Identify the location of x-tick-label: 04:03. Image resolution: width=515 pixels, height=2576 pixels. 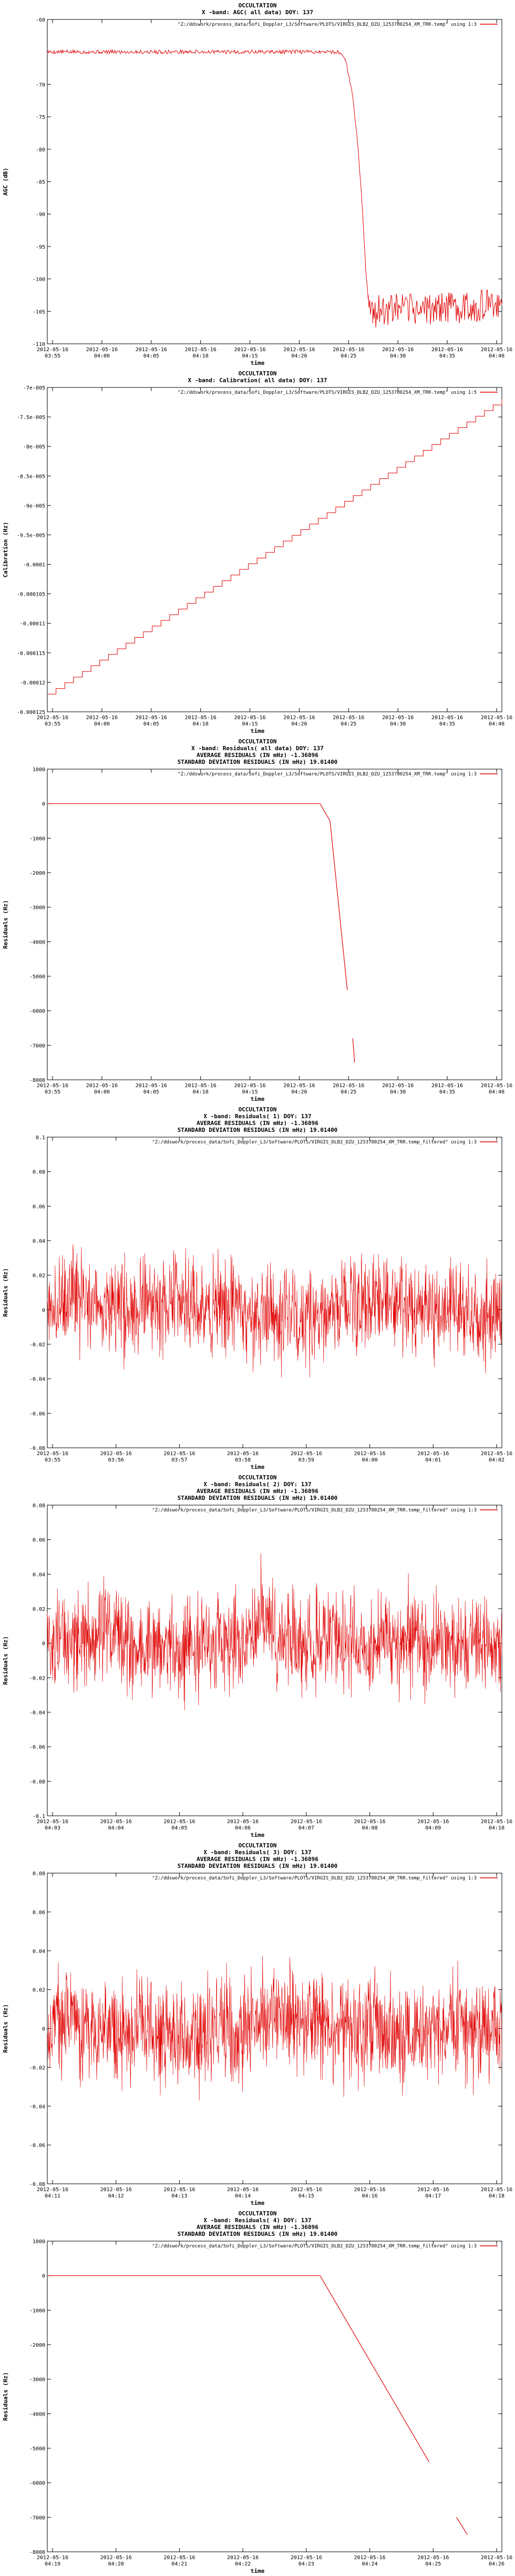
(52, 1828).